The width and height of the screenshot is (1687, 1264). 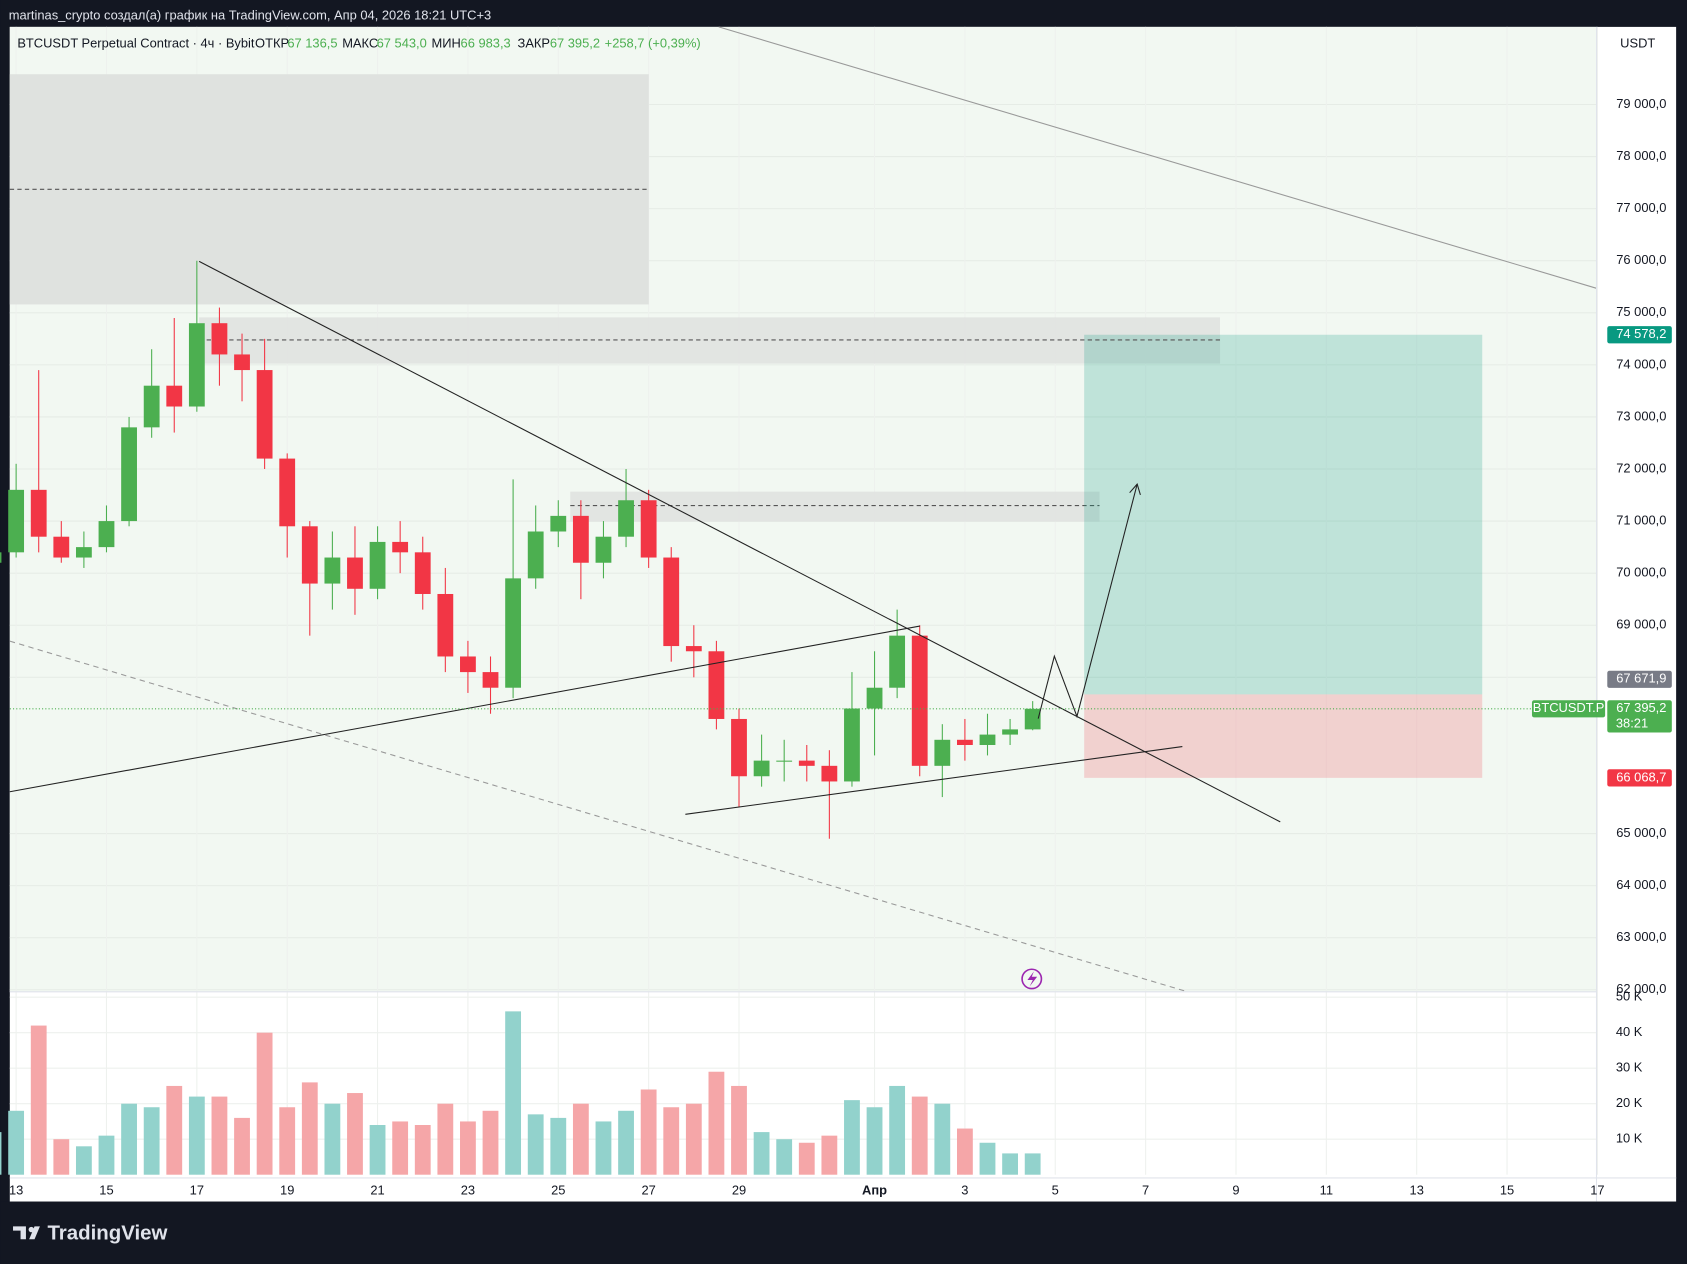 I want to click on event-icon, so click(x=1032, y=979).